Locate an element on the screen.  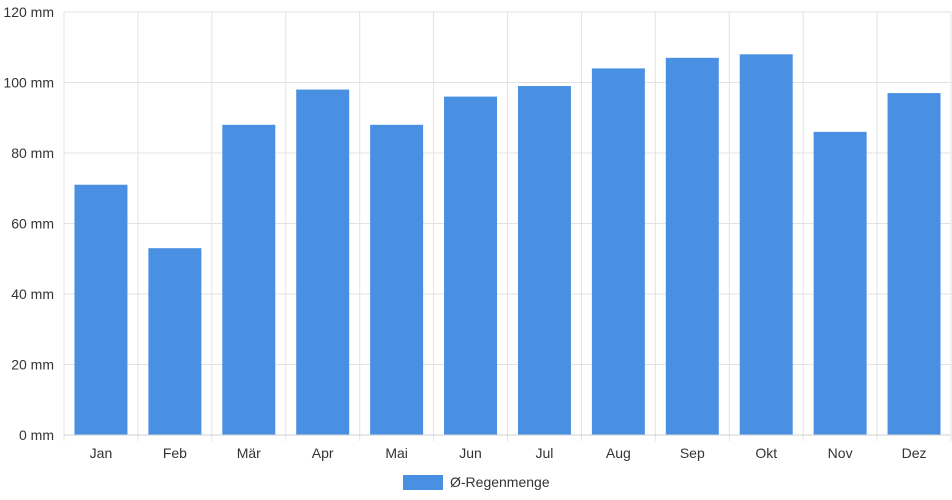
x-tick-label: Mär is located at coordinates (249, 453).